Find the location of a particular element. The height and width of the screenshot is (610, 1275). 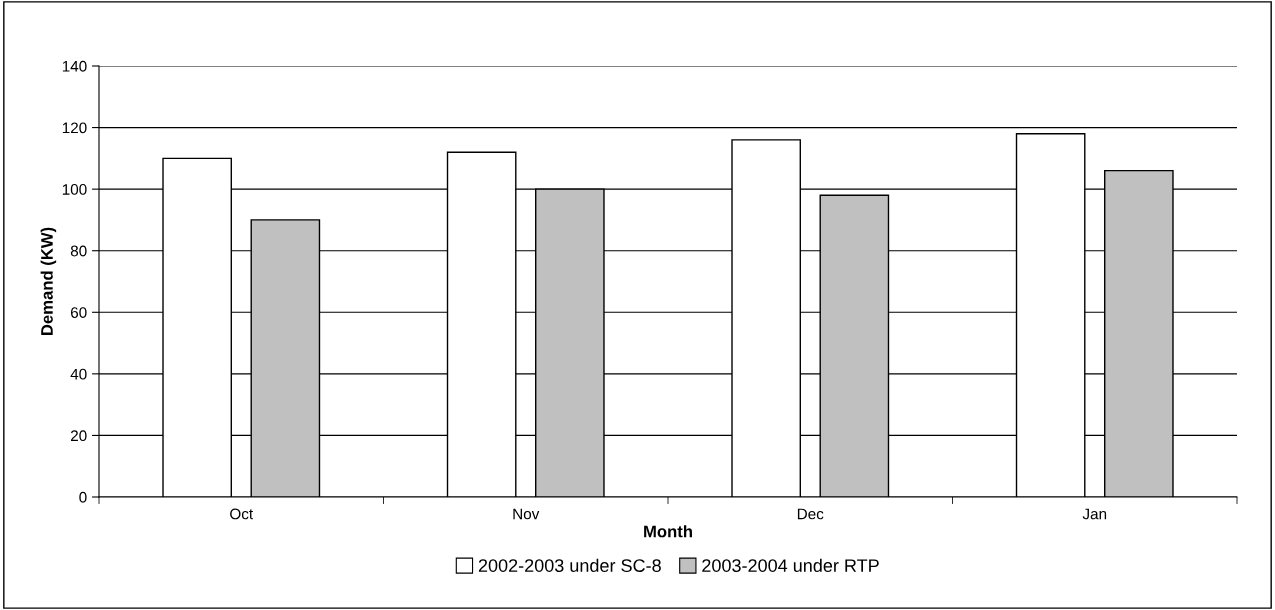

y-tick-label: 140 is located at coordinates (74, 66).